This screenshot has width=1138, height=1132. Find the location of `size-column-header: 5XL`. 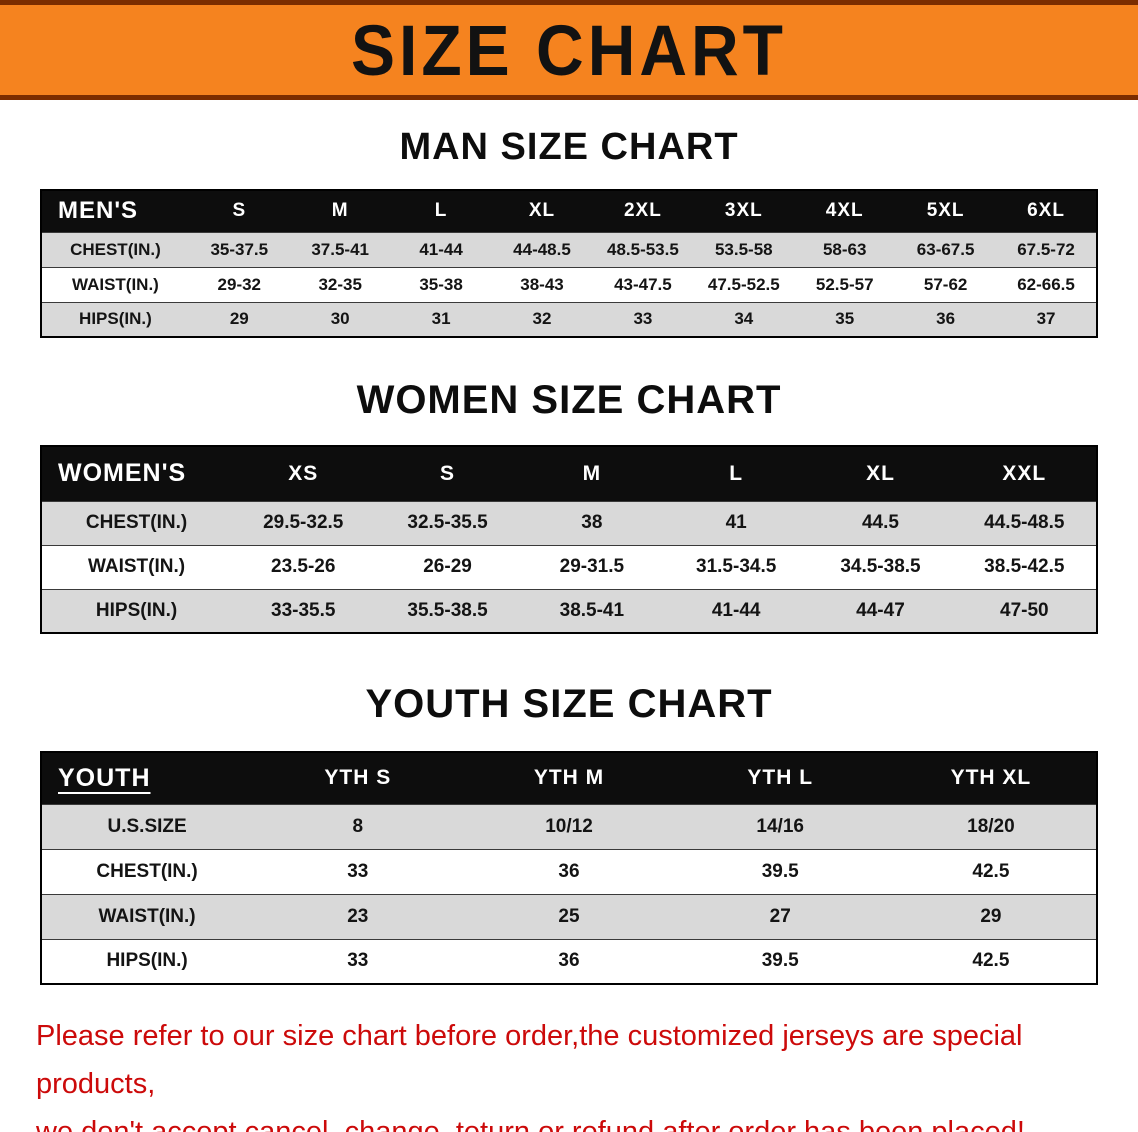

size-column-header: 5XL is located at coordinates (946, 211).